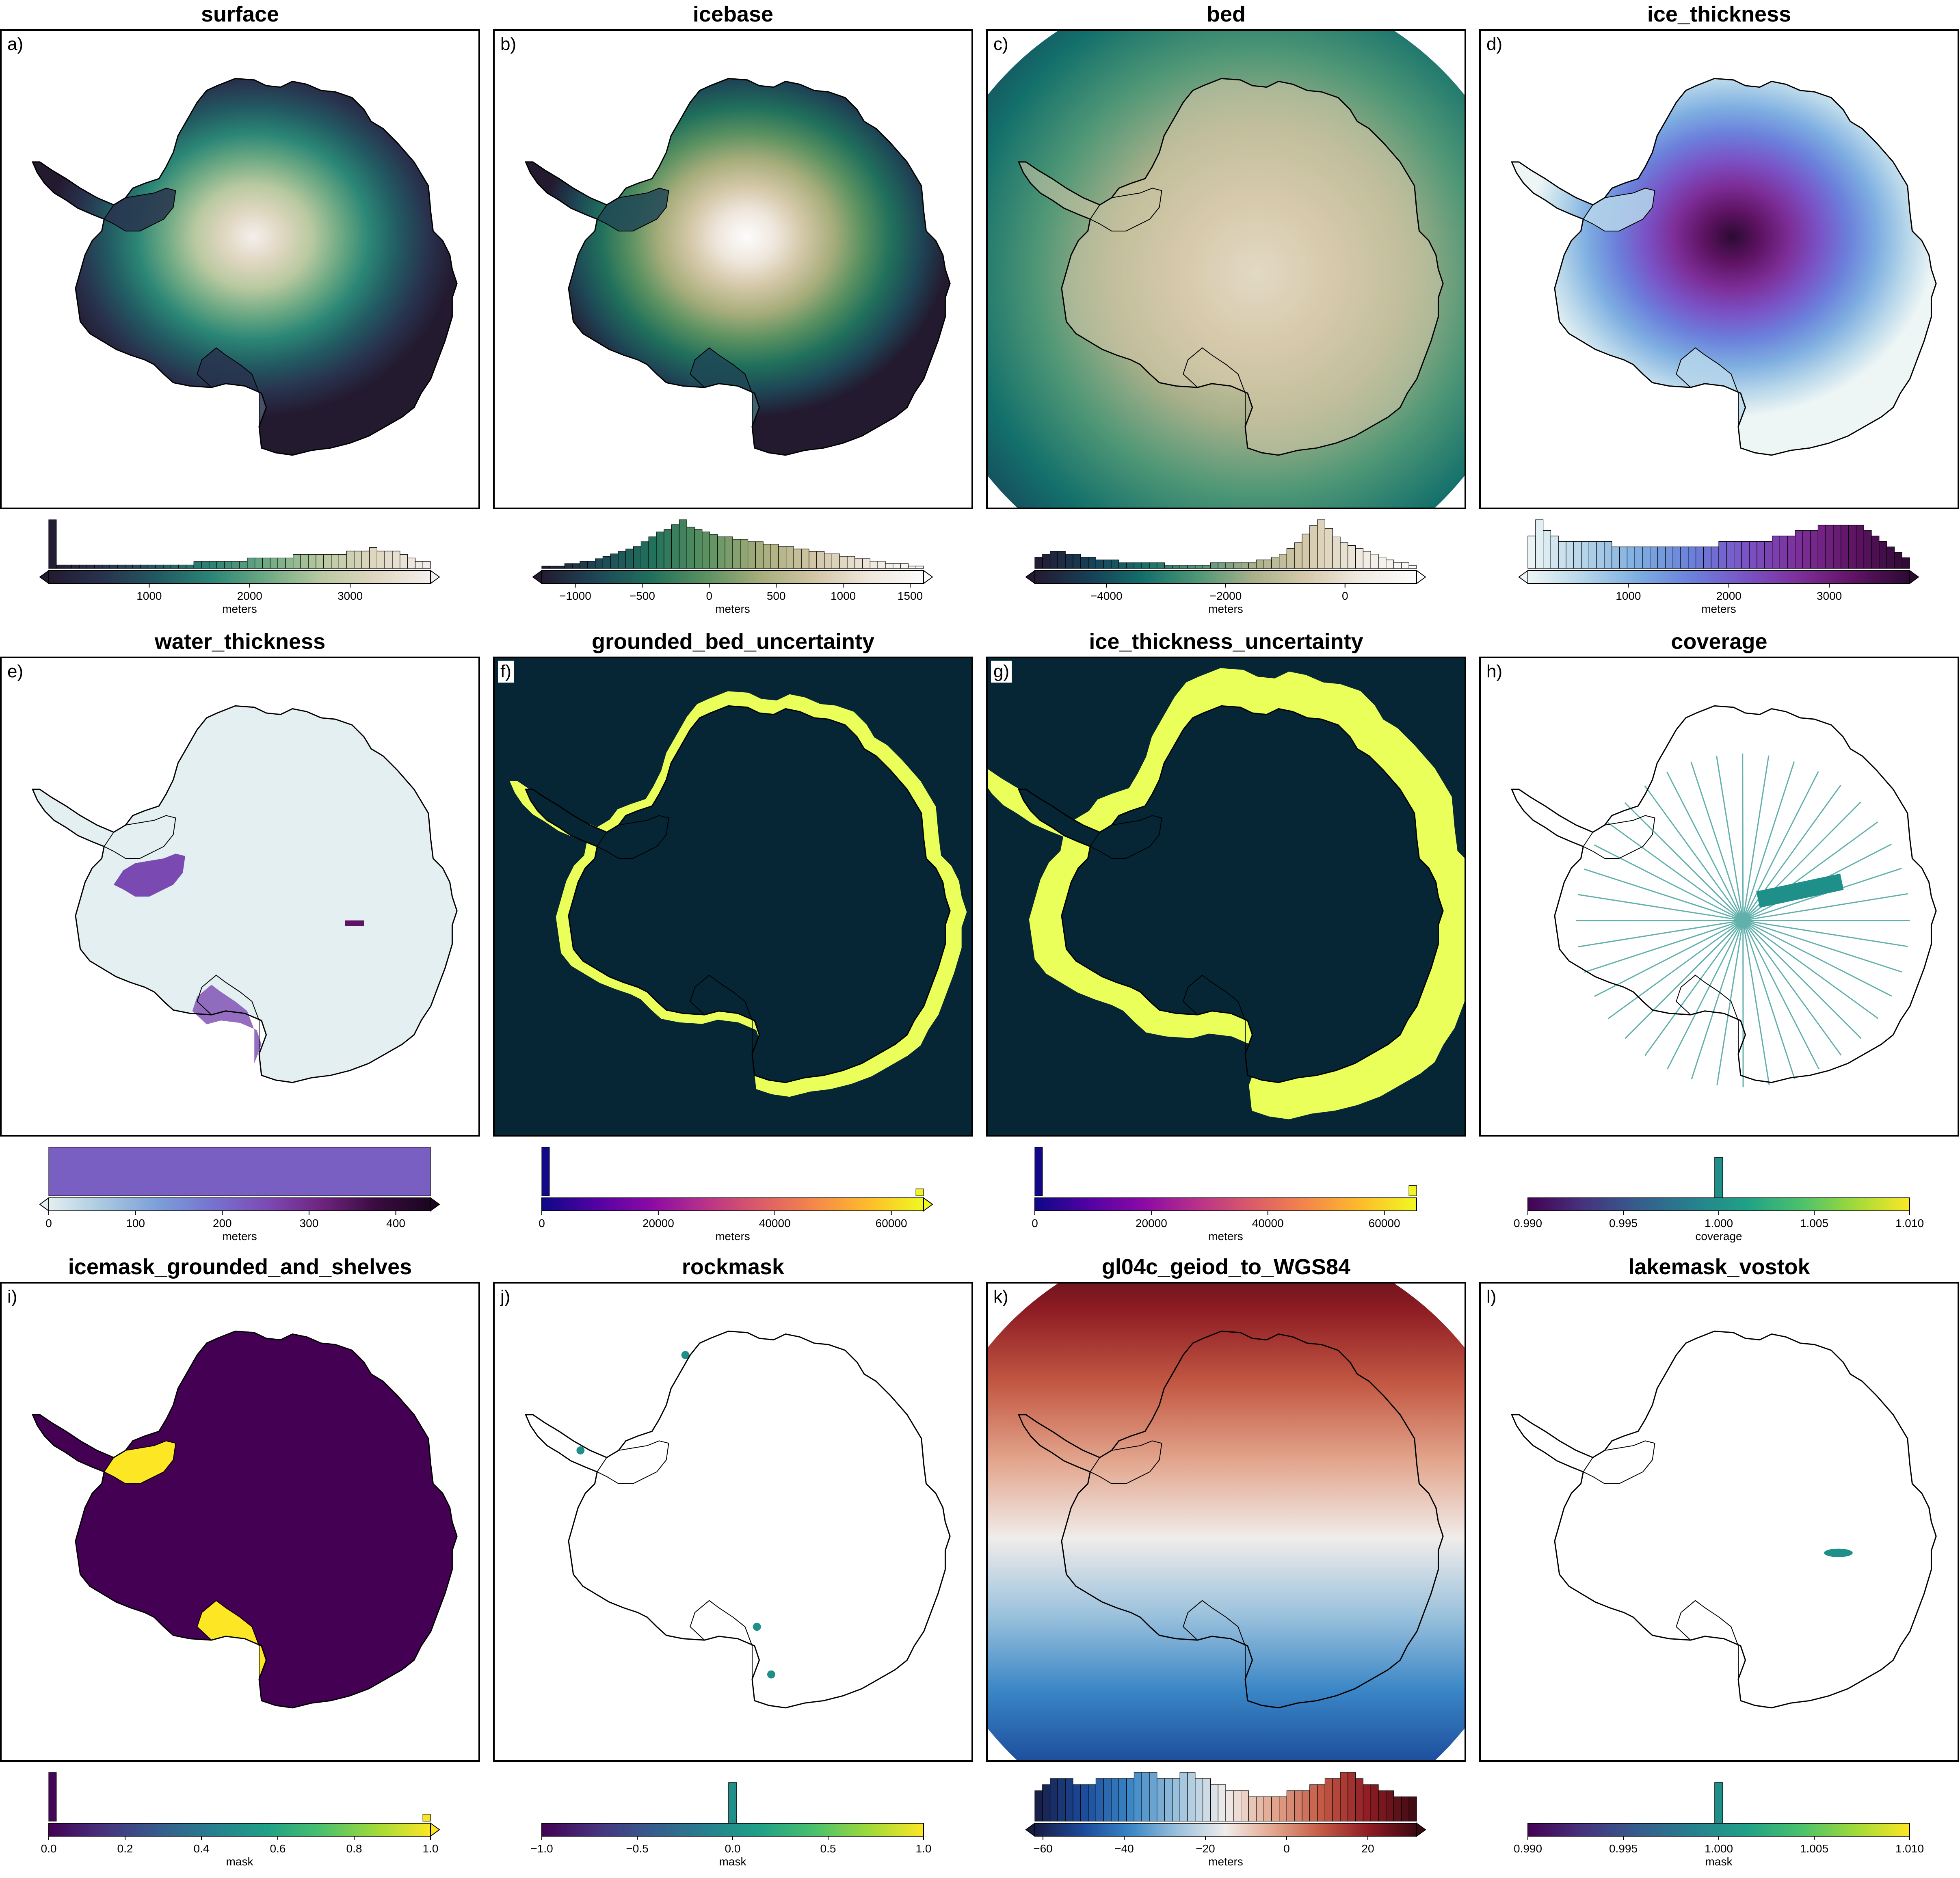 The image size is (1960, 1878). What do you see at coordinates (924, 1849) in the screenshot?
I see `colorbar-tick-label: 1.0` at bounding box center [924, 1849].